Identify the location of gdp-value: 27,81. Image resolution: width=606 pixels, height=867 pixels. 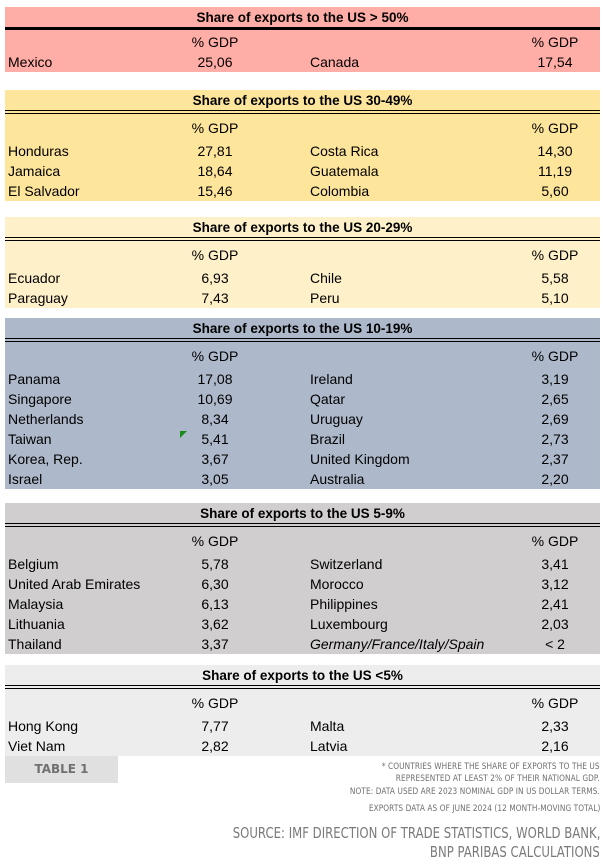
(215, 151).